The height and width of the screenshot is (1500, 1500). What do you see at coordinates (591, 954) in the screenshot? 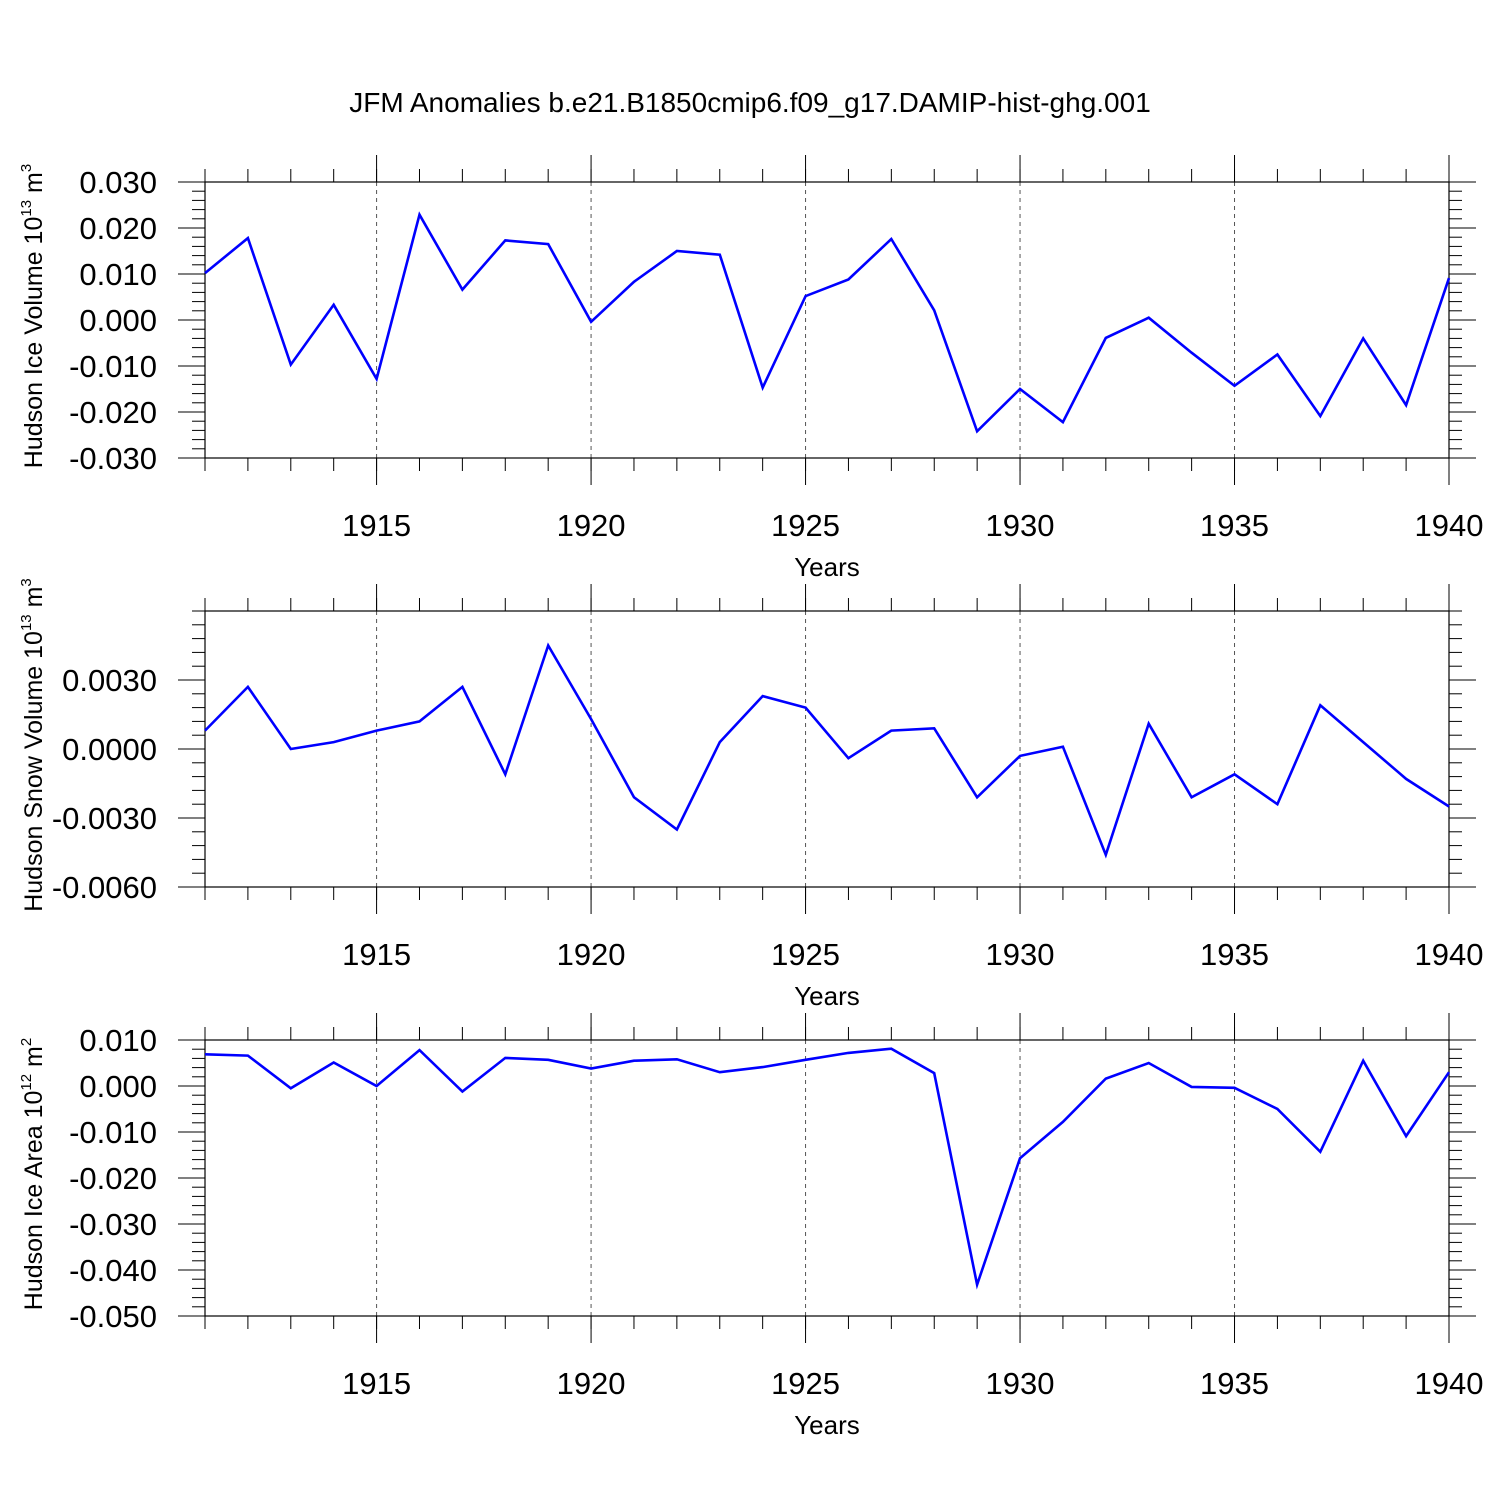
I see `x-tick-label: 1920` at bounding box center [591, 954].